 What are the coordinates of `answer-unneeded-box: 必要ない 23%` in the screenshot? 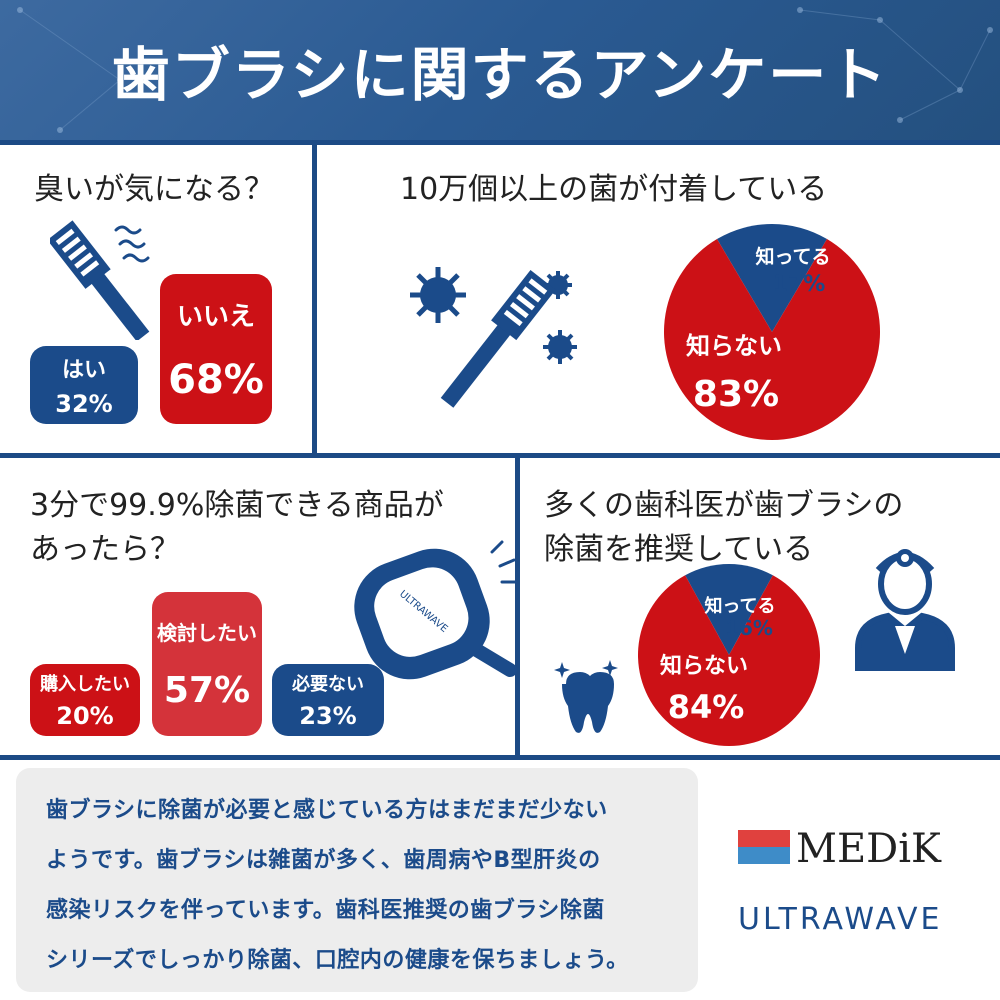 It's located at (328, 700).